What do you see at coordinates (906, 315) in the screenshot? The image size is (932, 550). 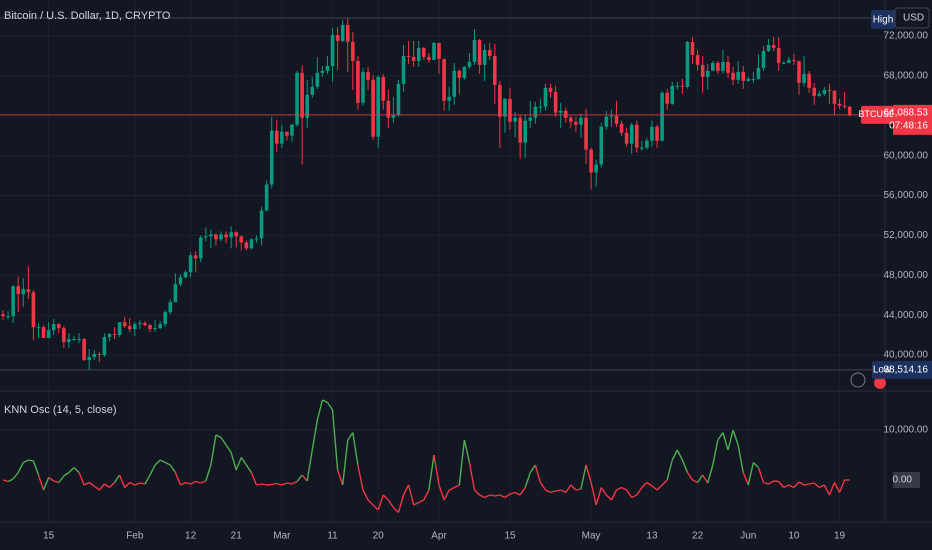 I see `y-tick-label: 44,000.00` at bounding box center [906, 315].